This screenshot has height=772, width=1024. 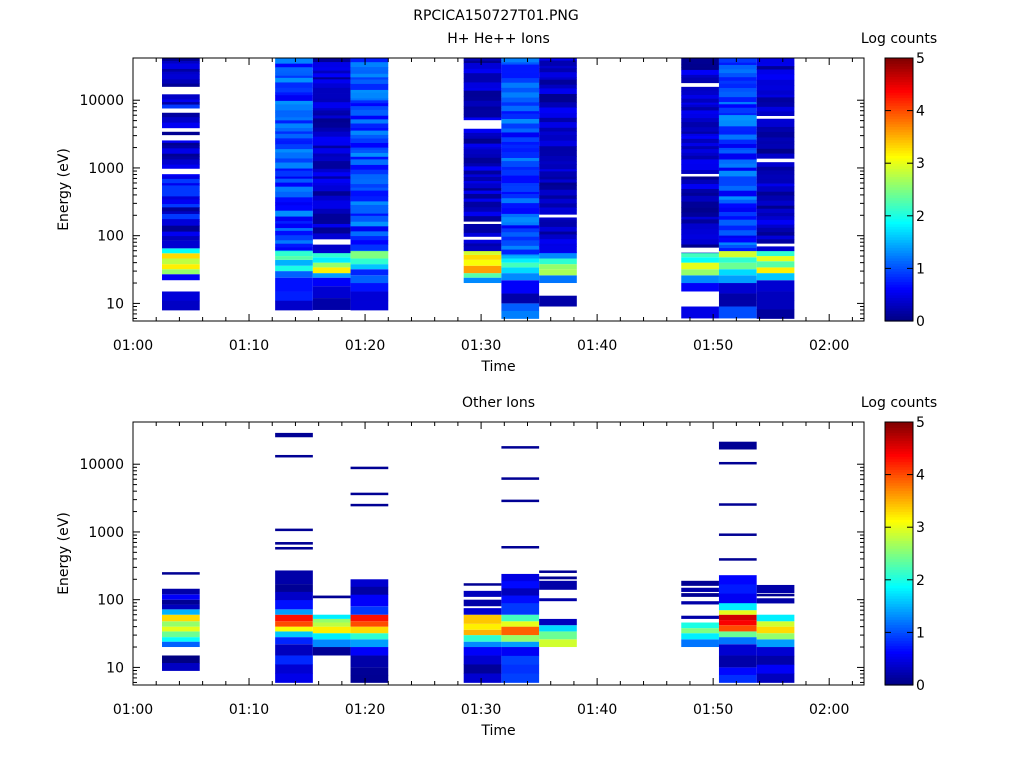 I want to click on x-axis-label: Time, so click(x=497, y=731).